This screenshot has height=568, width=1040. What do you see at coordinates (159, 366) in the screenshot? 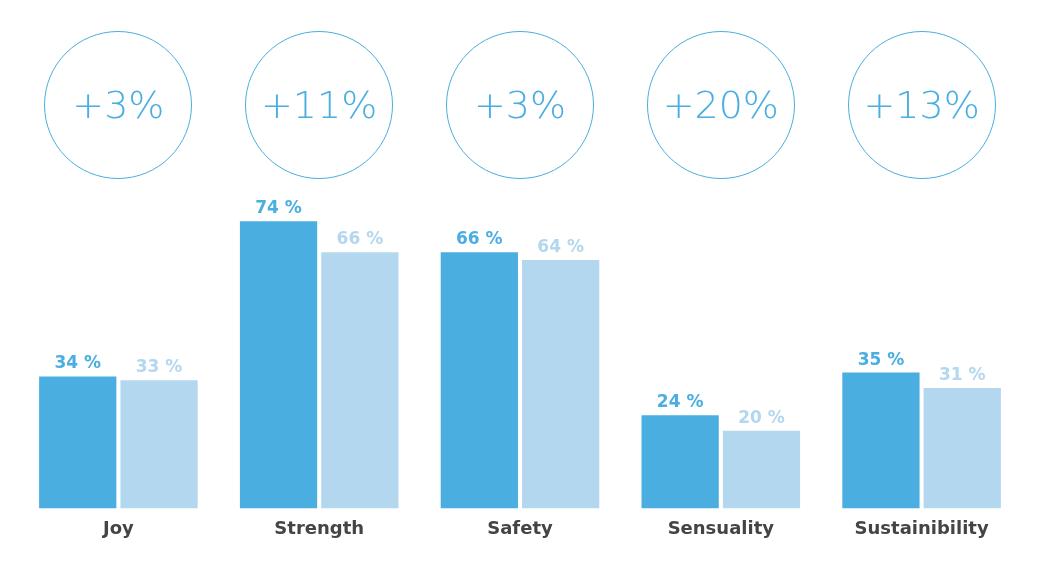
I see `data-label: 33 %` at bounding box center [159, 366].